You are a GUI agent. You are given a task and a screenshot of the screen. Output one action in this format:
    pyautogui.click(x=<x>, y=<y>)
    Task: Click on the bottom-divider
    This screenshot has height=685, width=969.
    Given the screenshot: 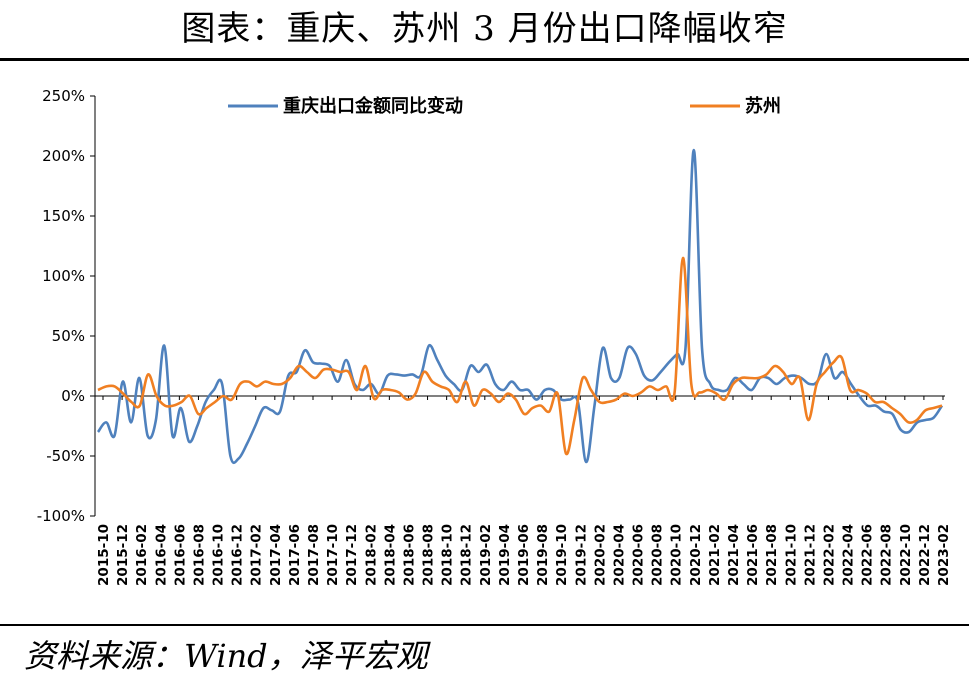 What is the action you would take?
    pyautogui.click(x=484, y=625)
    